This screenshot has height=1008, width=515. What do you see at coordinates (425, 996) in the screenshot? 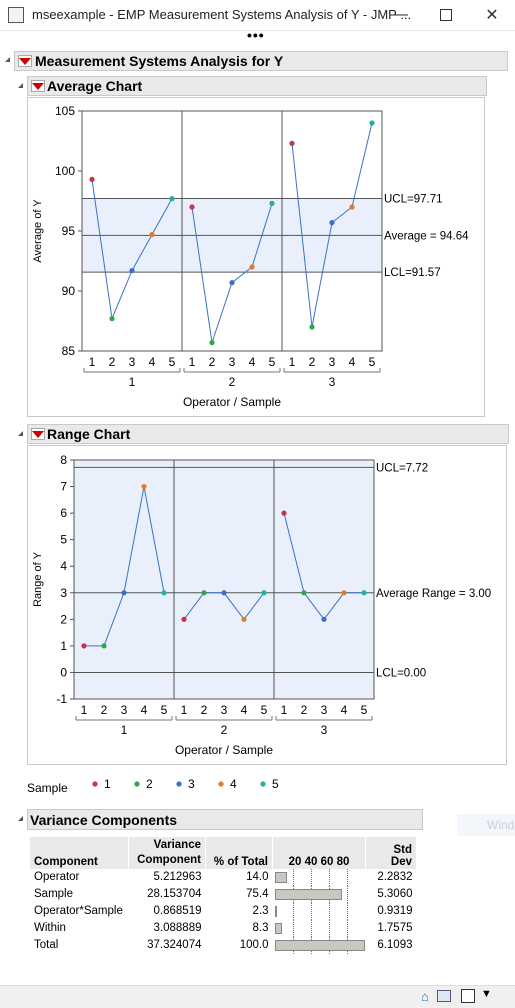
I see `home-icon: ⌂` at bounding box center [425, 996].